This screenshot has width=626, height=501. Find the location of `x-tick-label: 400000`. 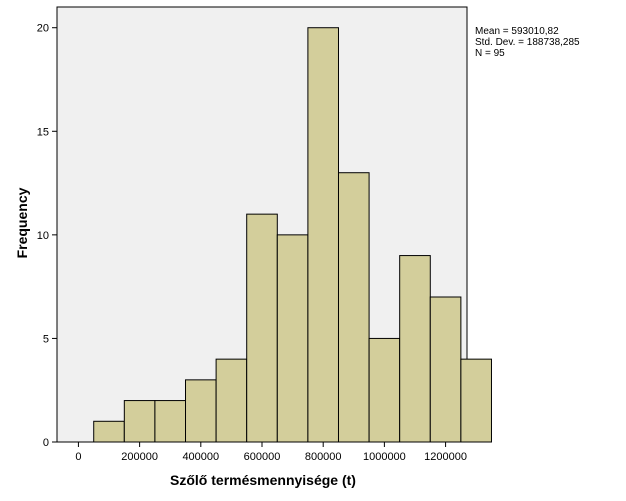

x-tick-label: 400000 is located at coordinates (200, 457).